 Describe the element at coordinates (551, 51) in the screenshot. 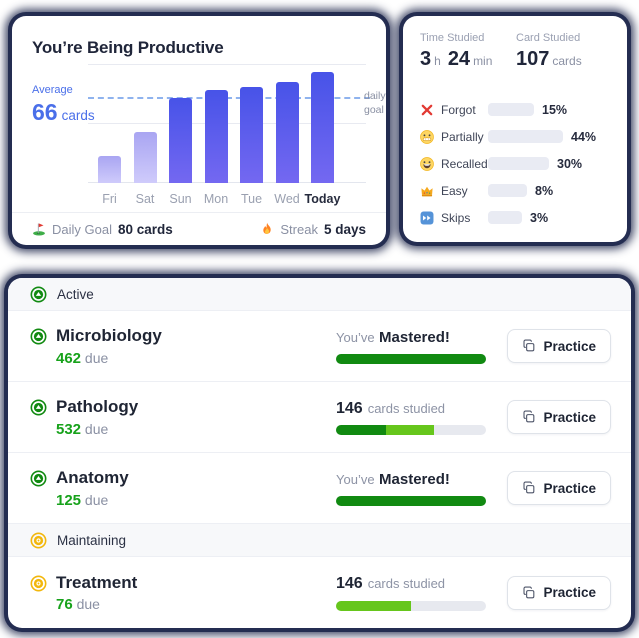

I see `cards-studied-stat: Card Studied 107 cards` at that location.